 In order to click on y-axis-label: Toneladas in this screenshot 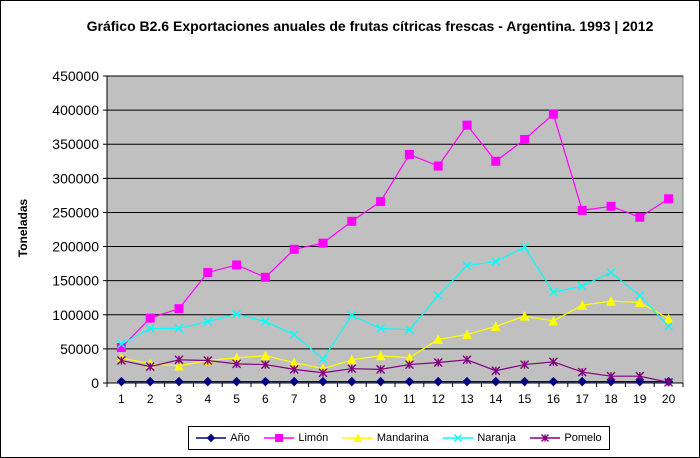, I will do `click(23, 227)`.